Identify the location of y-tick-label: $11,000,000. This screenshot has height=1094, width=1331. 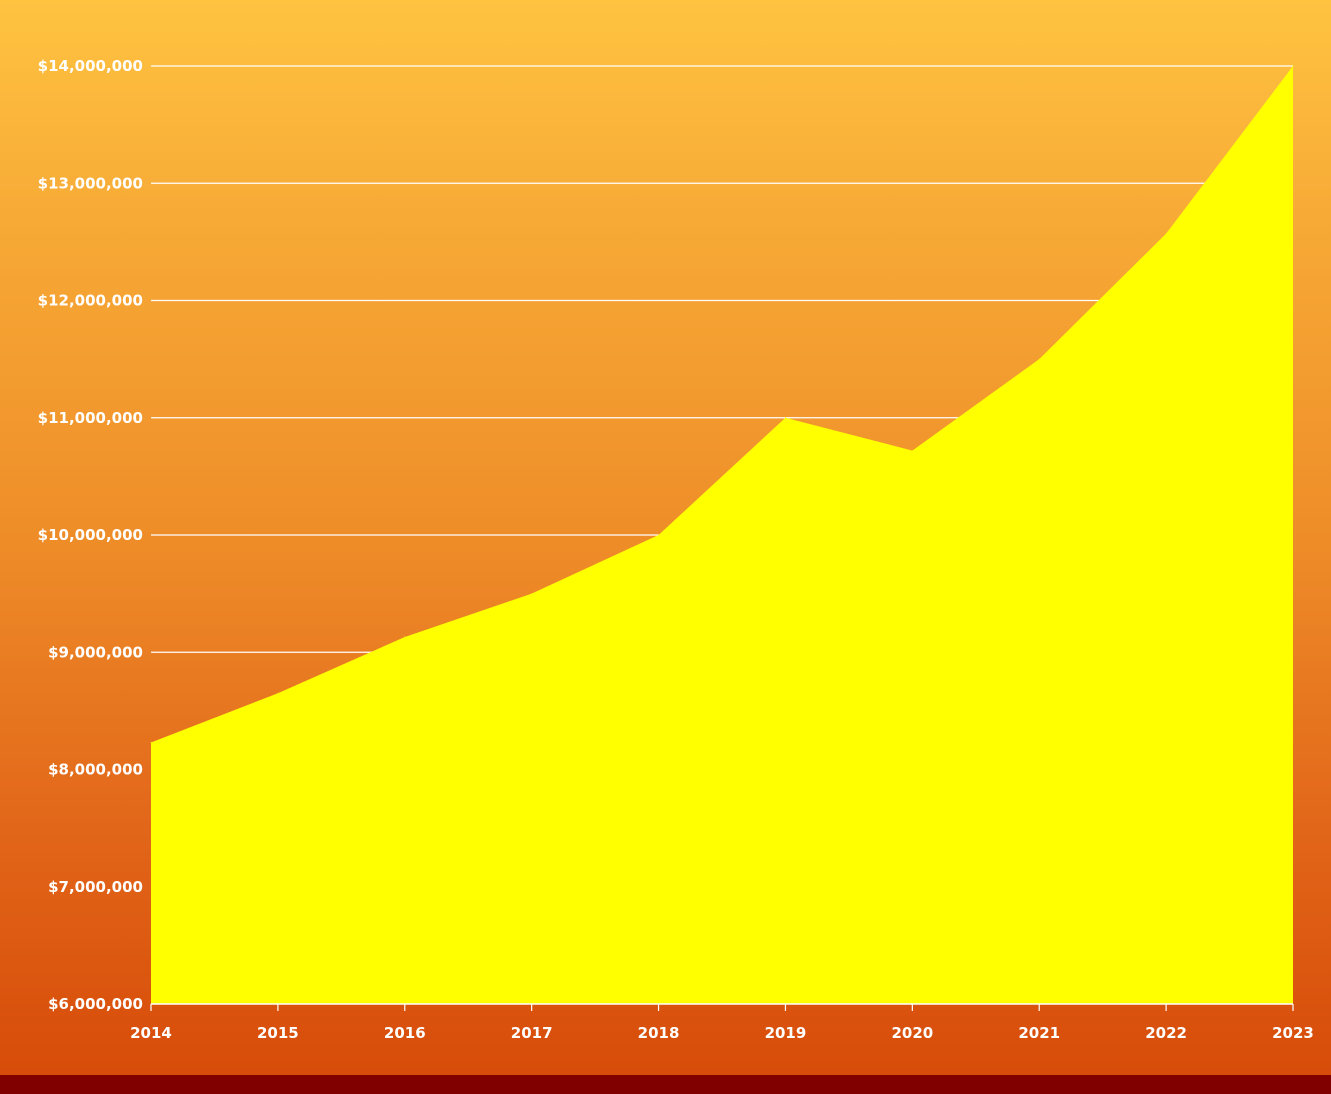
(90, 418).